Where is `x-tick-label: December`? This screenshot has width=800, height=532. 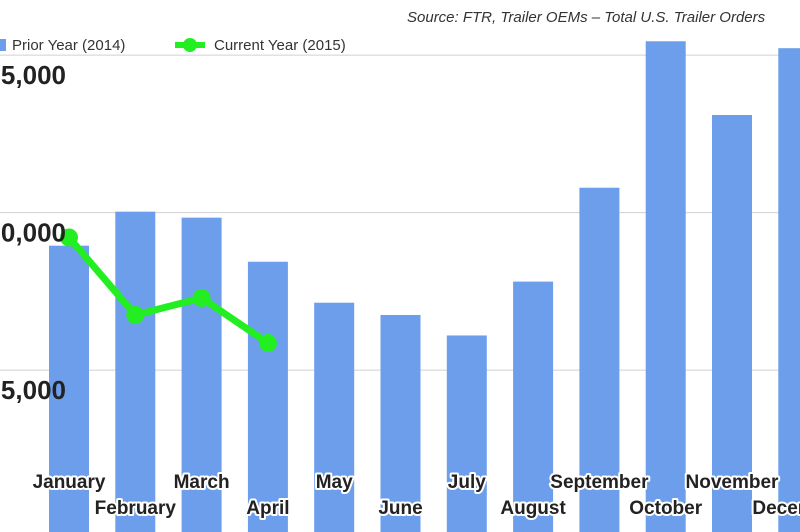
x-tick-label: December is located at coordinates (776, 508).